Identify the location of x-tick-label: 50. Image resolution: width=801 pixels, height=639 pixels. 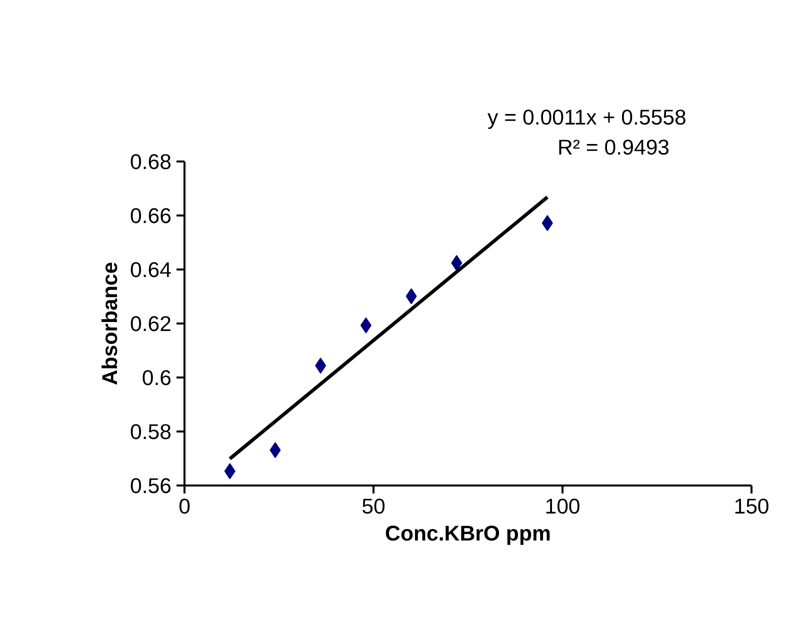
(374, 506).